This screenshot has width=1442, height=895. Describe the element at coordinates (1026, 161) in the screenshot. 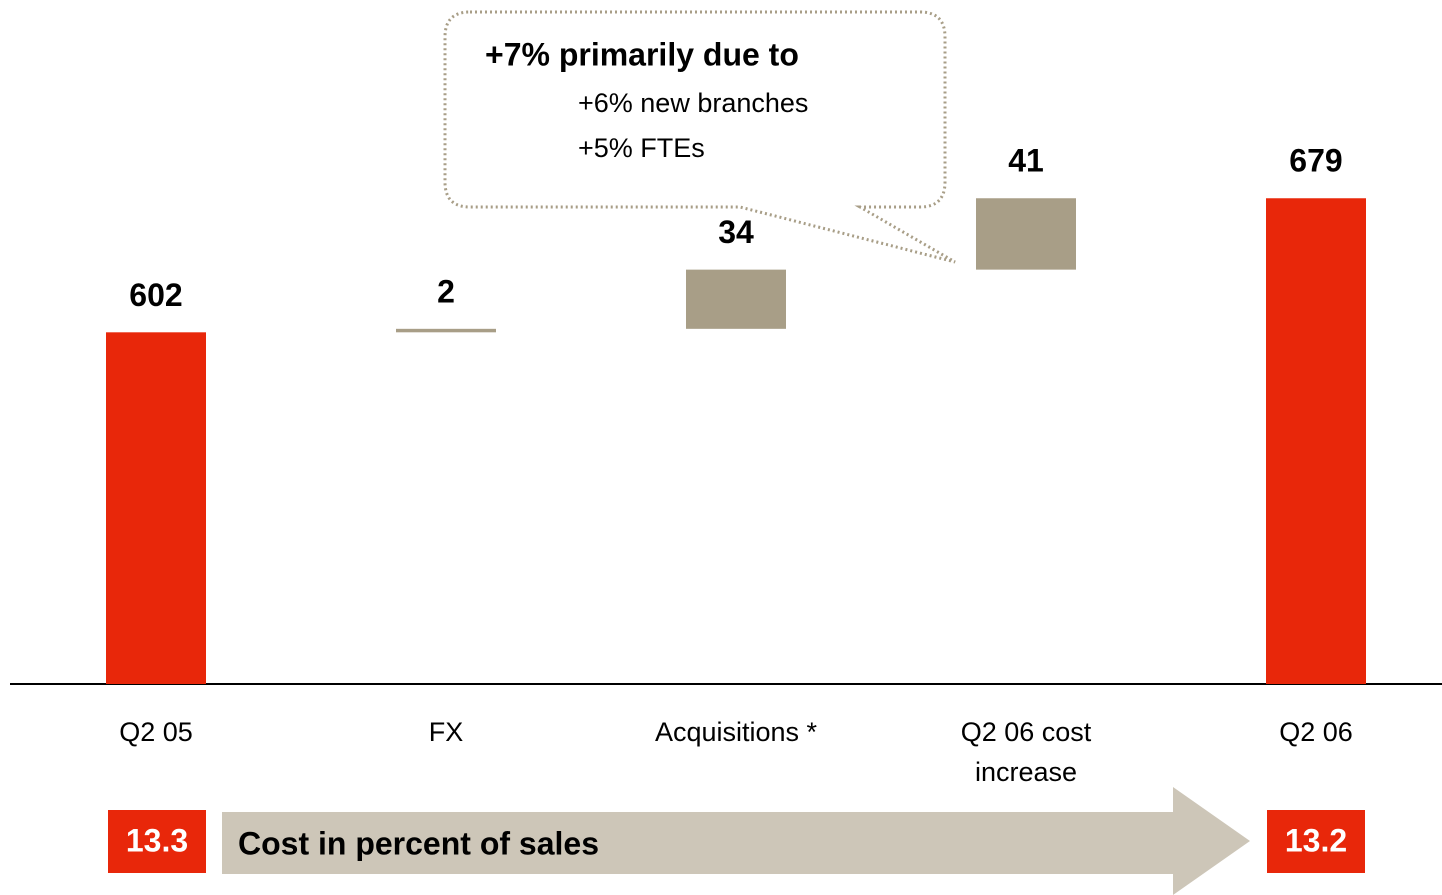

I see `value-label: 41` at that location.